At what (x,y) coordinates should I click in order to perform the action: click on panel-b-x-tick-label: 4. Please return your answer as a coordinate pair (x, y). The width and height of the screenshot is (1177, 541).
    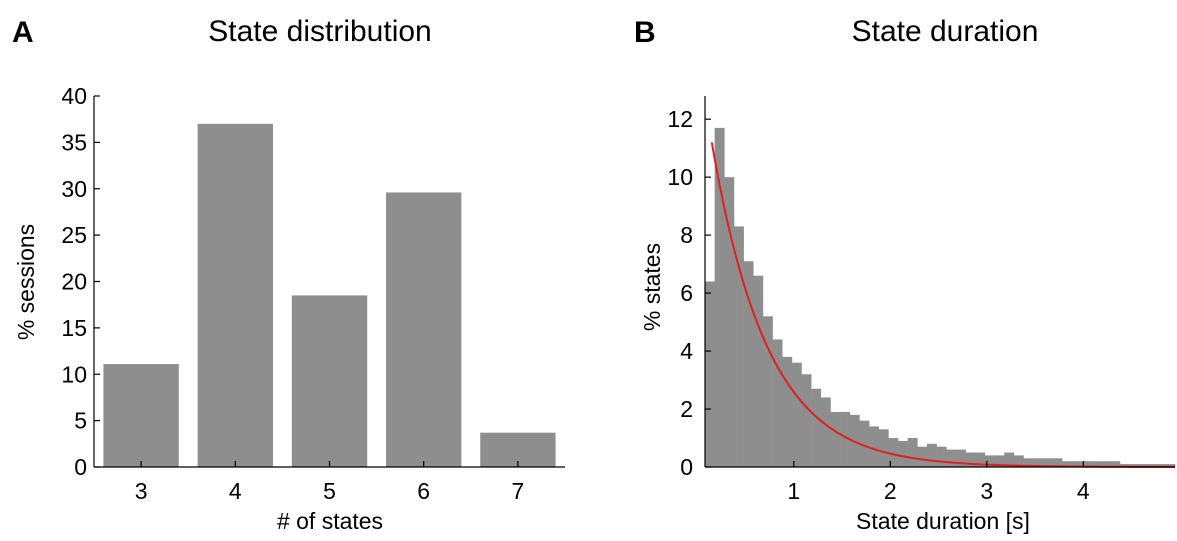
    Looking at the image, I should click on (1083, 491).